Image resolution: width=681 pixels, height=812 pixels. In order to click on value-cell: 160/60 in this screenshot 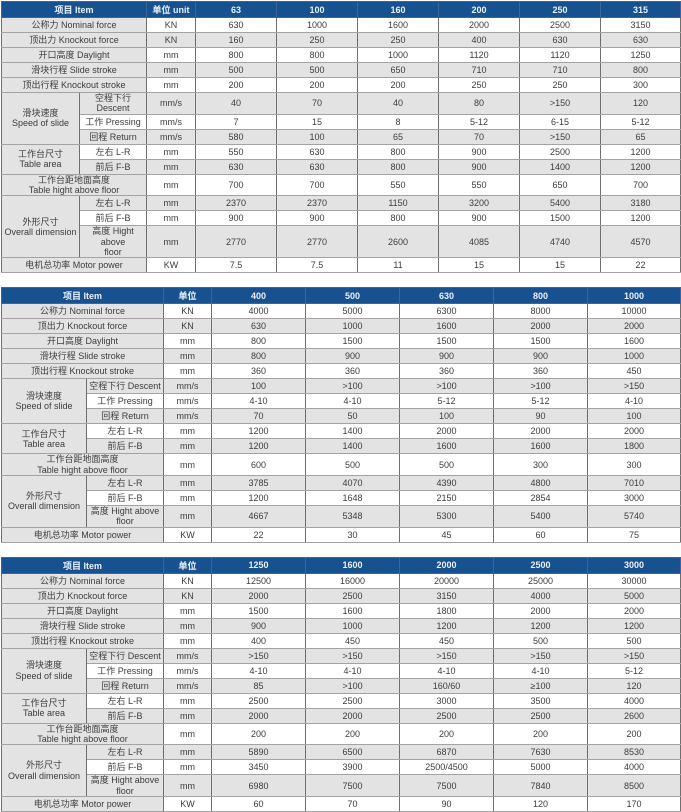, I will do `click(447, 685)`.